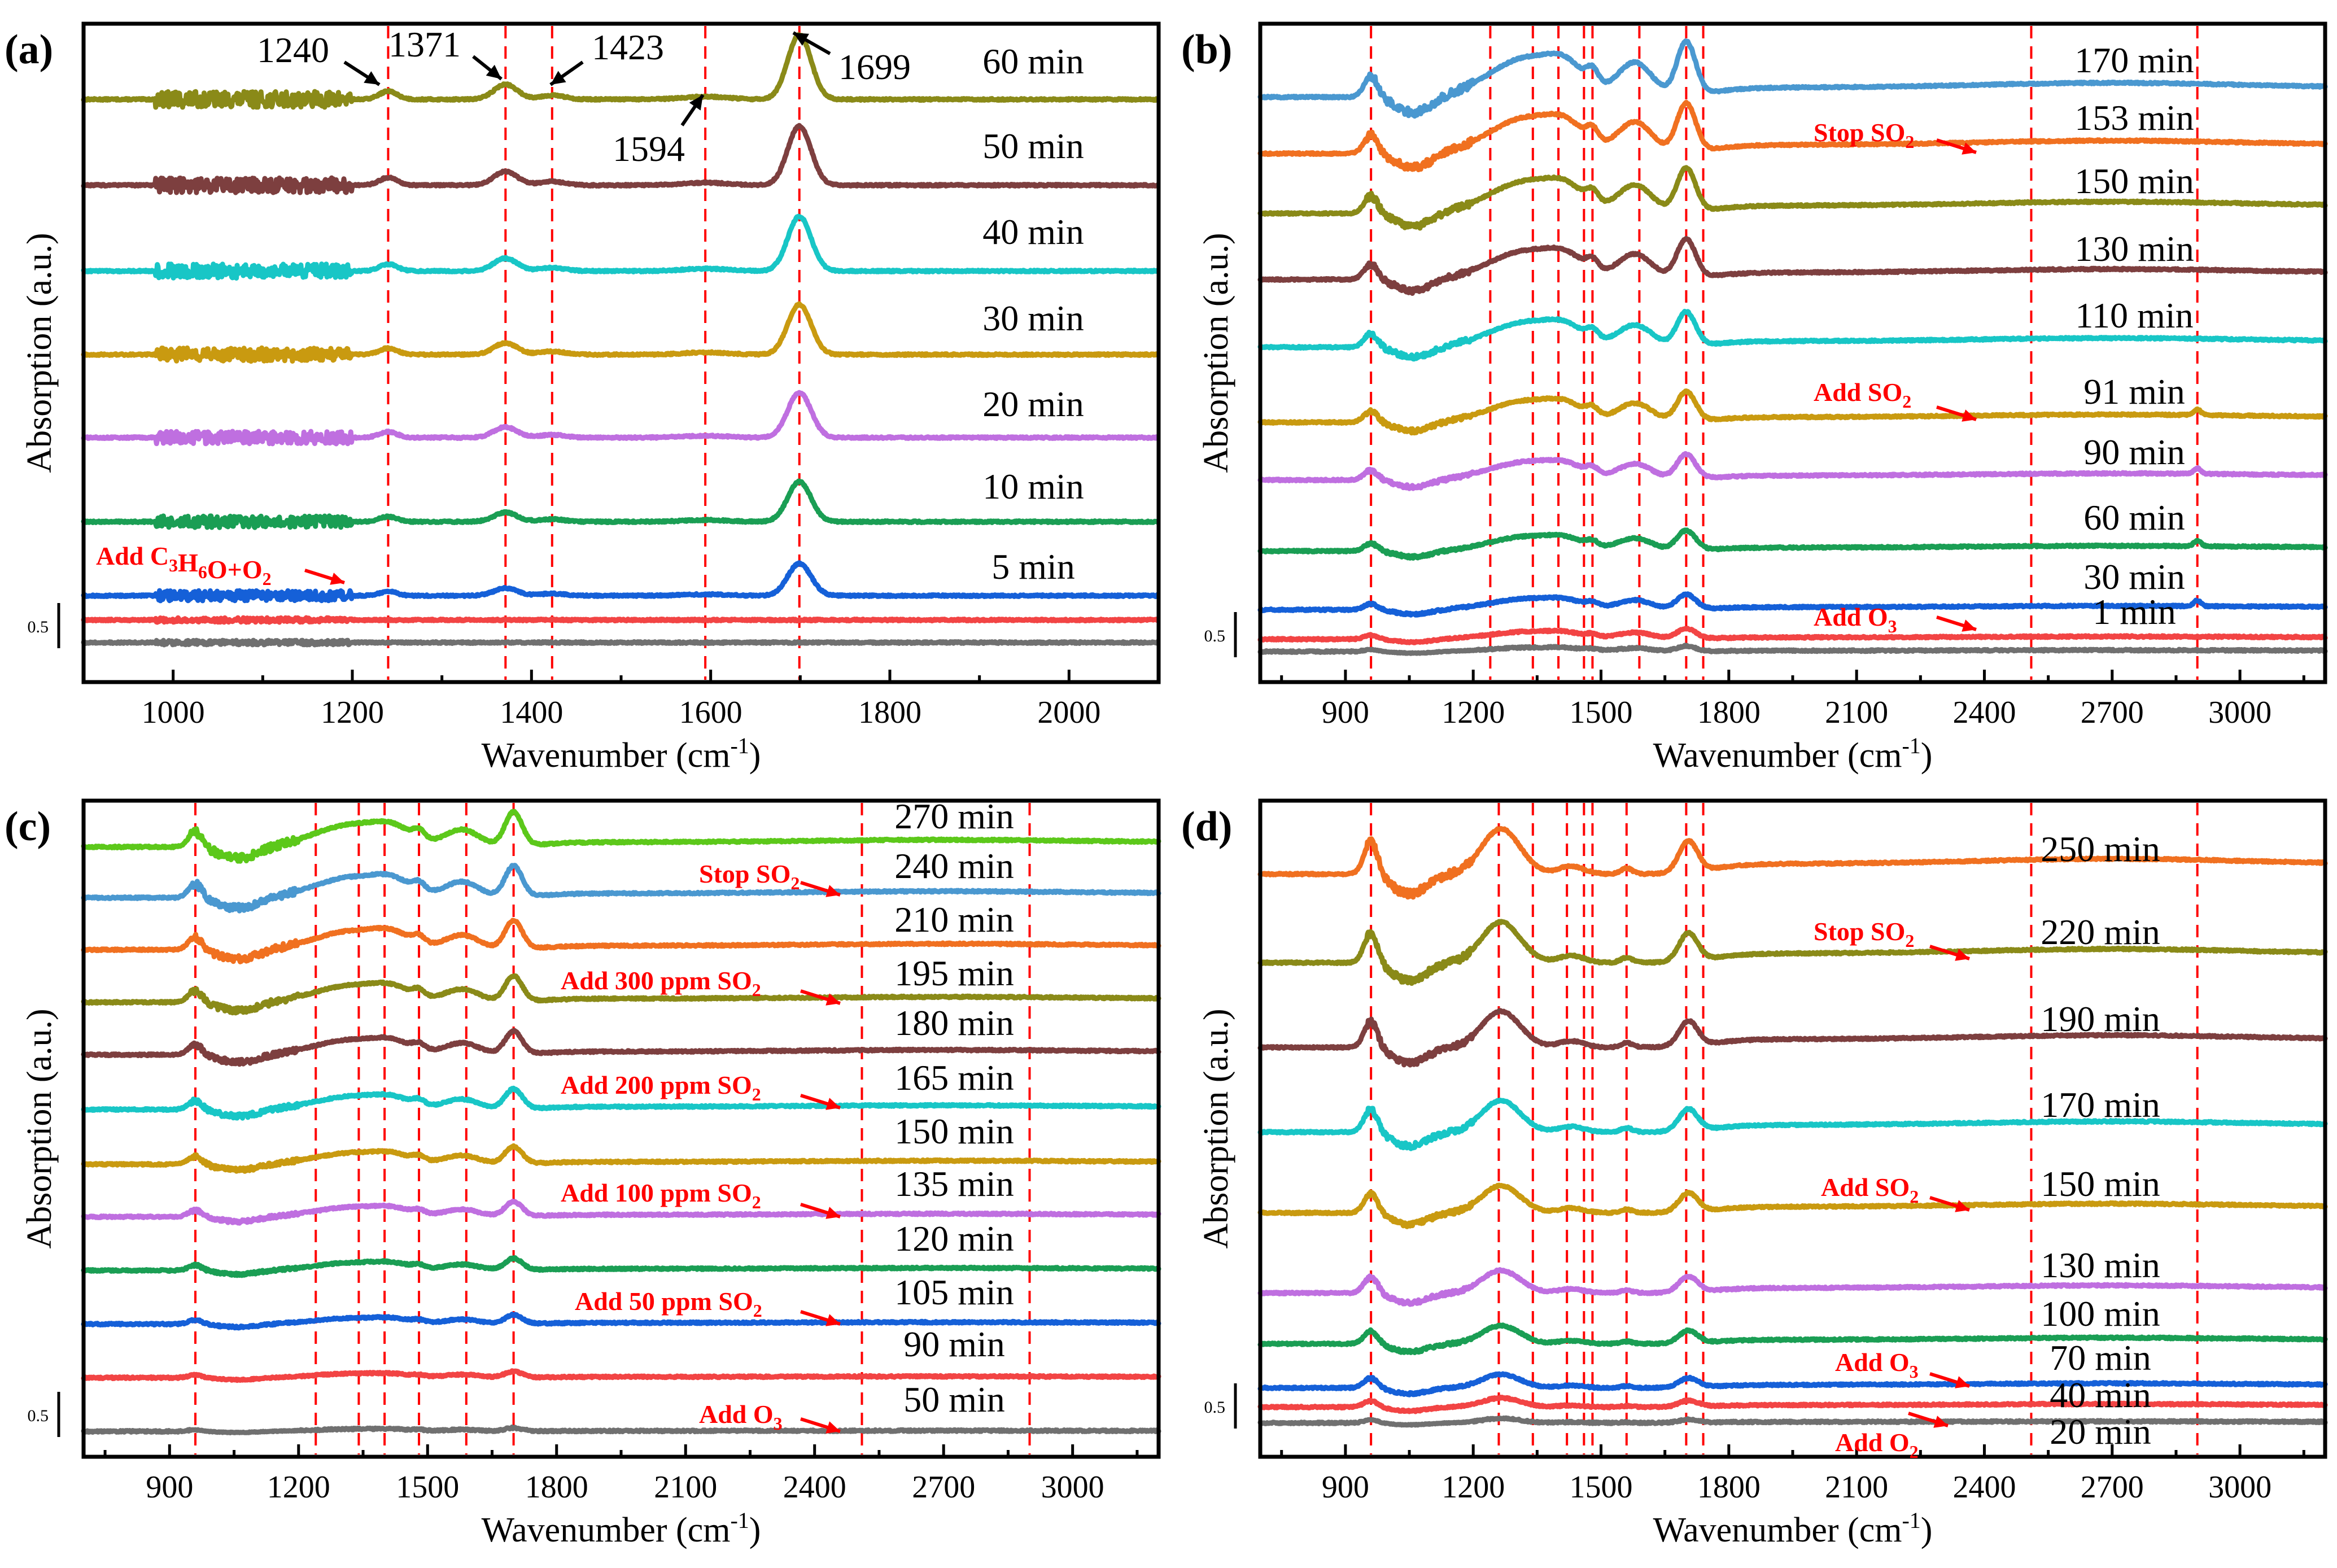  I want to click on series-label-90-min: 90 min, so click(954, 1344).